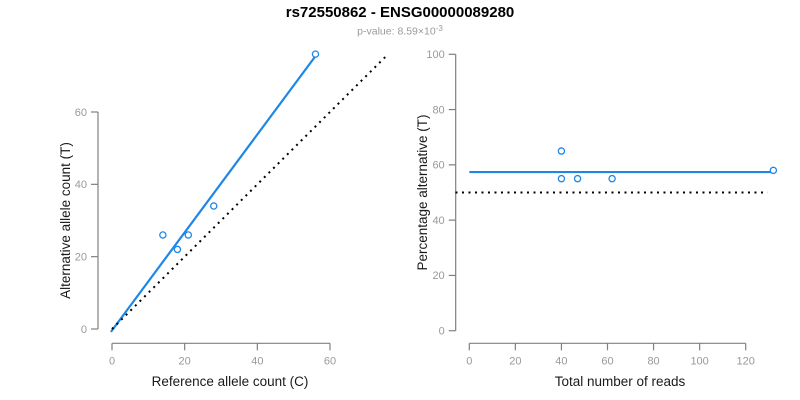 This screenshot has height=400, width=800. I want to click on pvalue-exponent: -3, so click(439, 28).